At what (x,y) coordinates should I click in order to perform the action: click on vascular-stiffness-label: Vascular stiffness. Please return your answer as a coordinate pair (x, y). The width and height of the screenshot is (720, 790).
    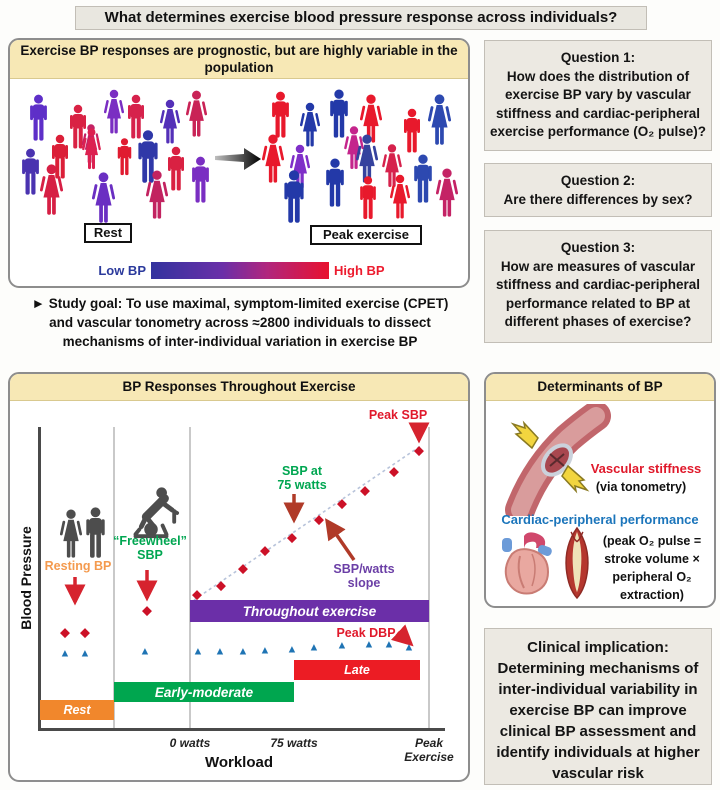
    Looking at the image, I should click on (646, 468).